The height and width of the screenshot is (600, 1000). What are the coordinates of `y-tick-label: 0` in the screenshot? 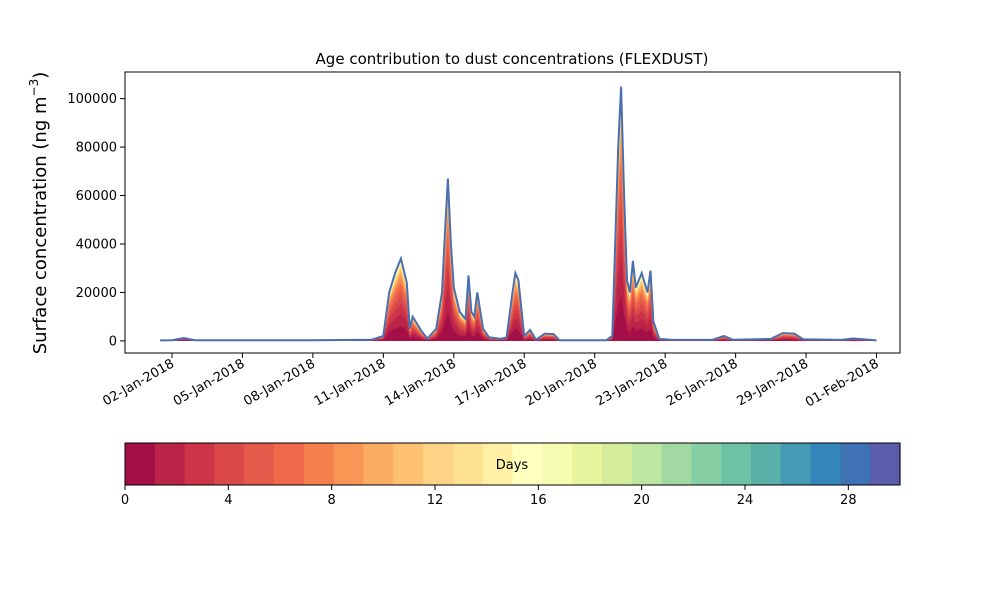 It's located at (113, 341).